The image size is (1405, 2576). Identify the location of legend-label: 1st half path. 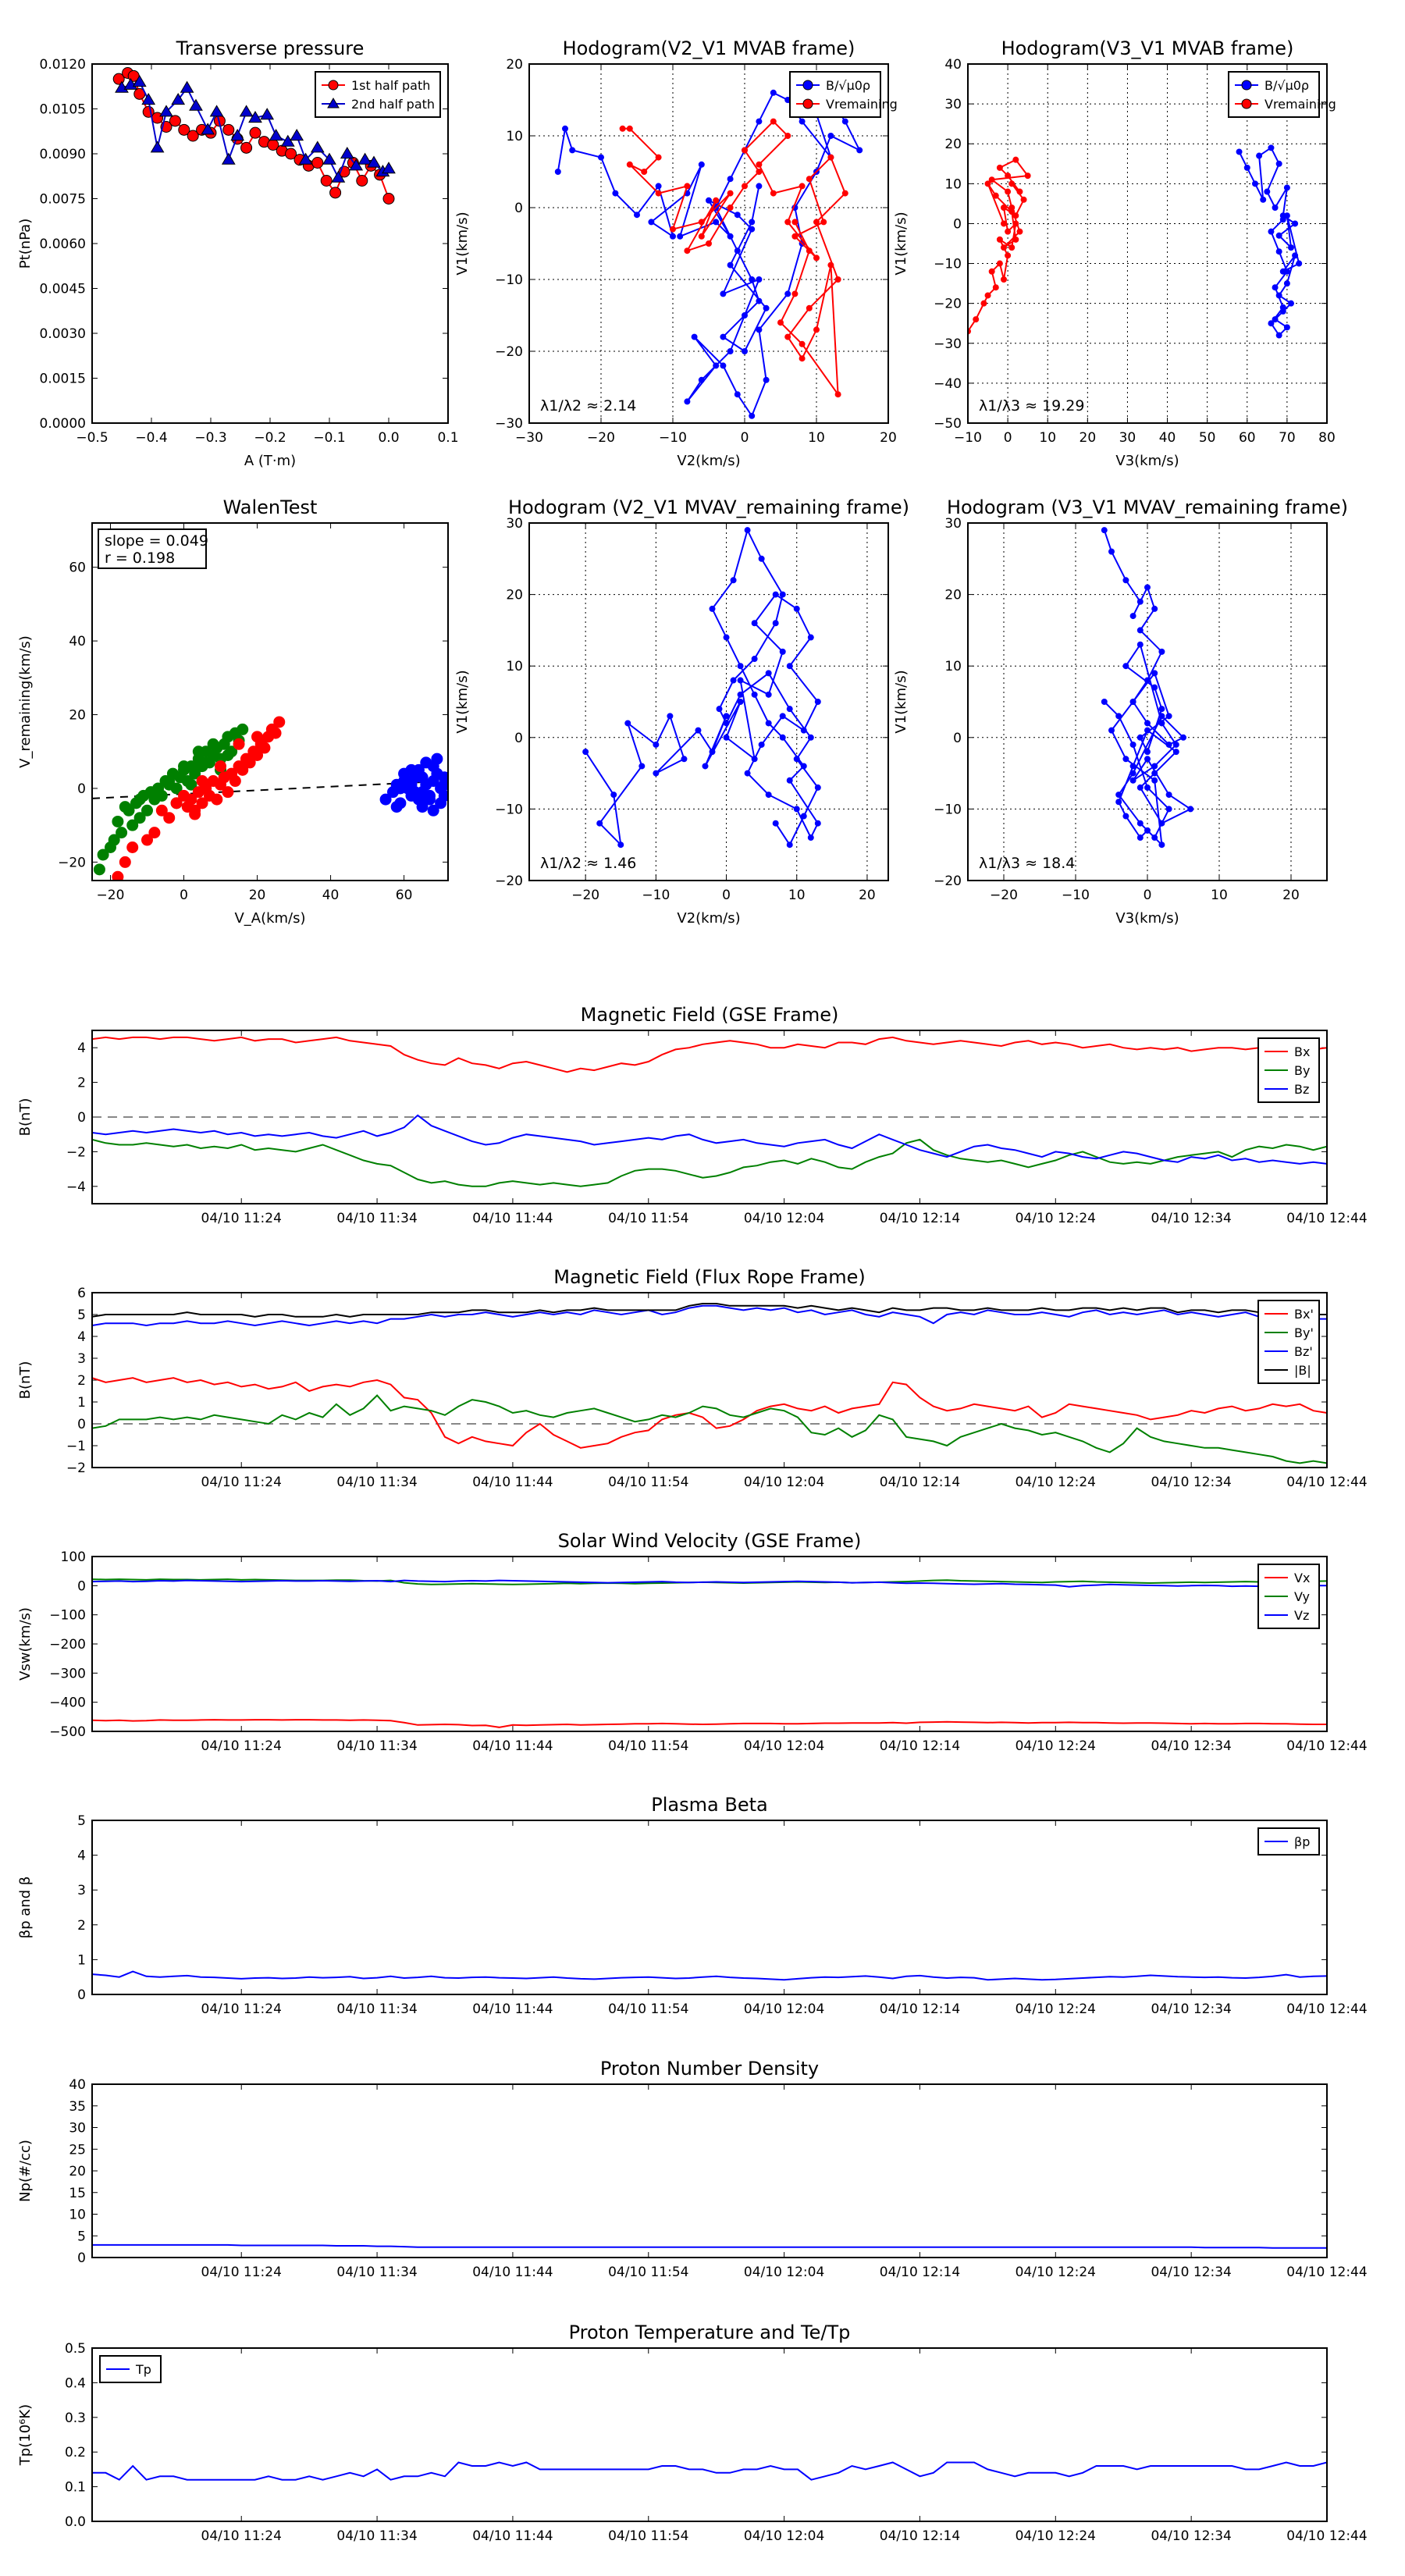
(391, 85).